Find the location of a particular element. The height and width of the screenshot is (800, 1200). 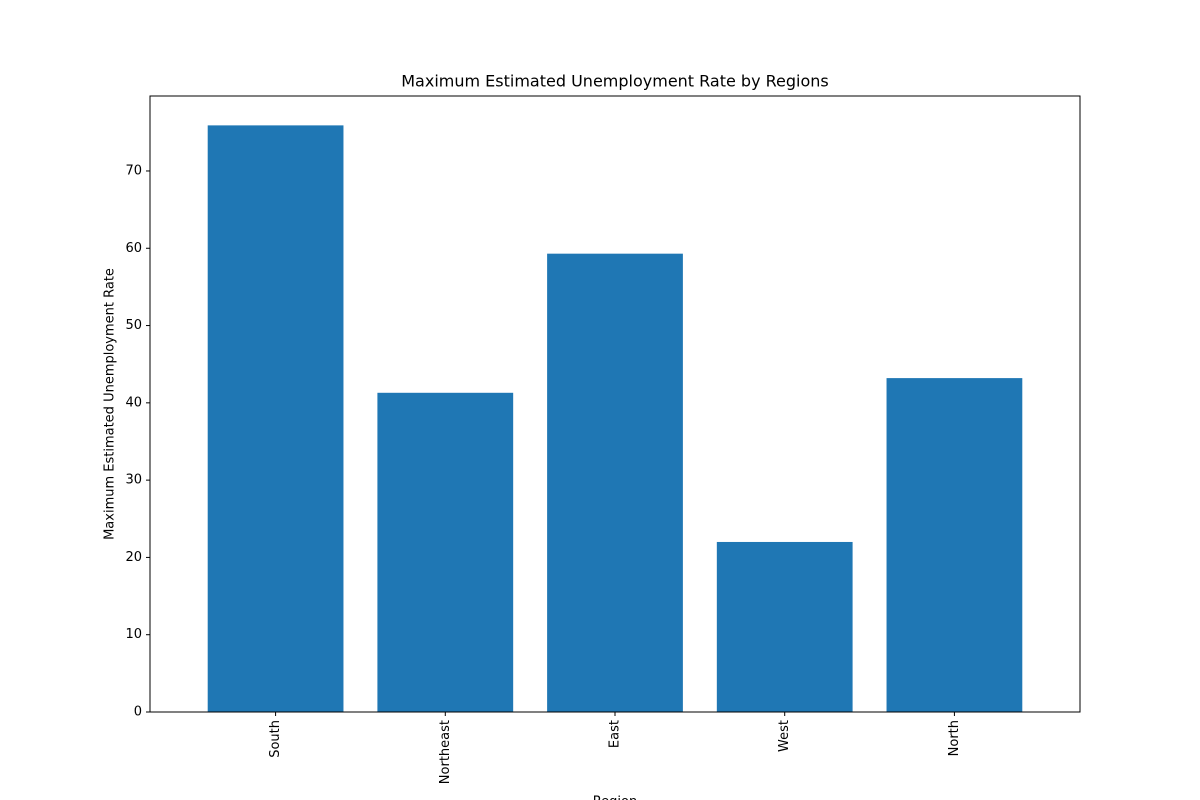

x-tick-label: North is located at coordinates (954, 738).